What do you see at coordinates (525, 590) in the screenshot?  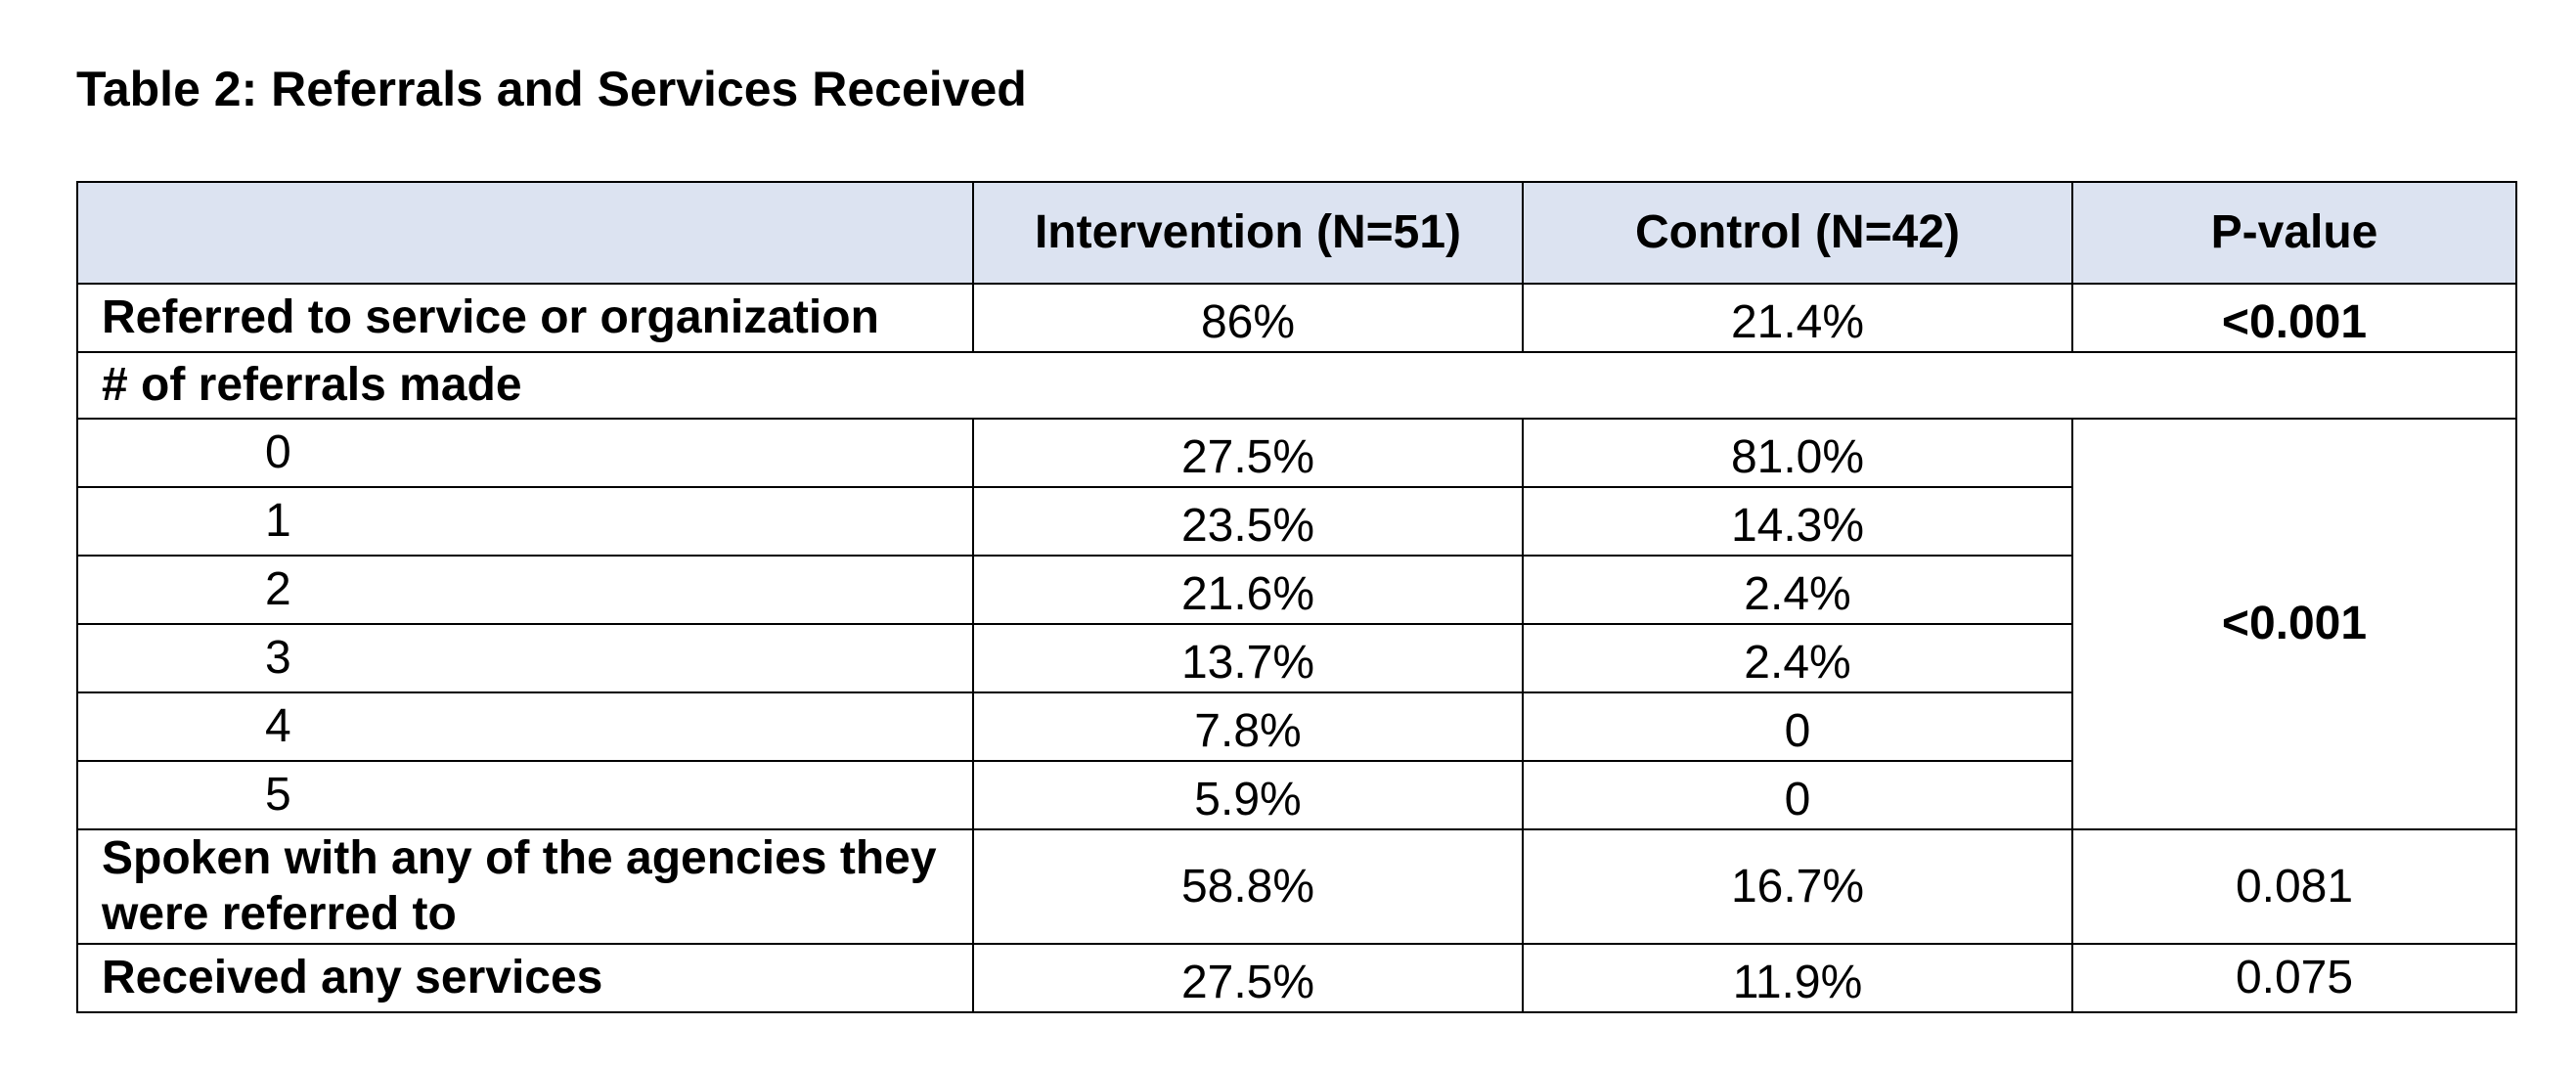 I see `referral-count: 2` at bounding box center [525, 590].